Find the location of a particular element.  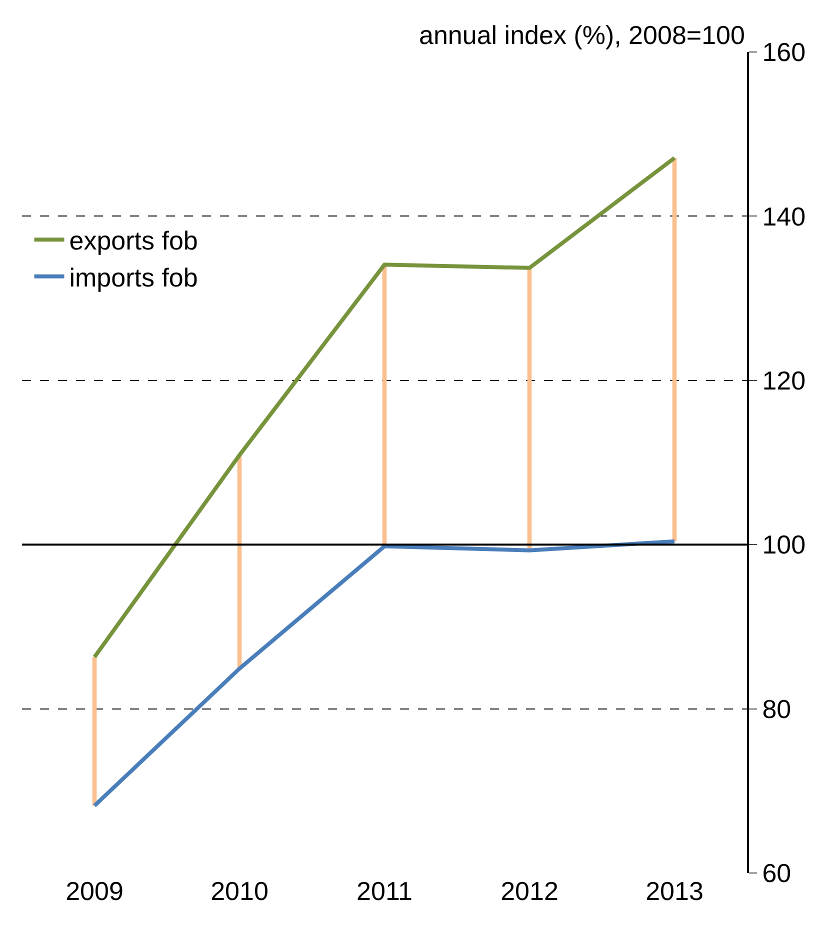

y-axis-title: annual index (%), 2008=100 is located at coordinates (582, 35).